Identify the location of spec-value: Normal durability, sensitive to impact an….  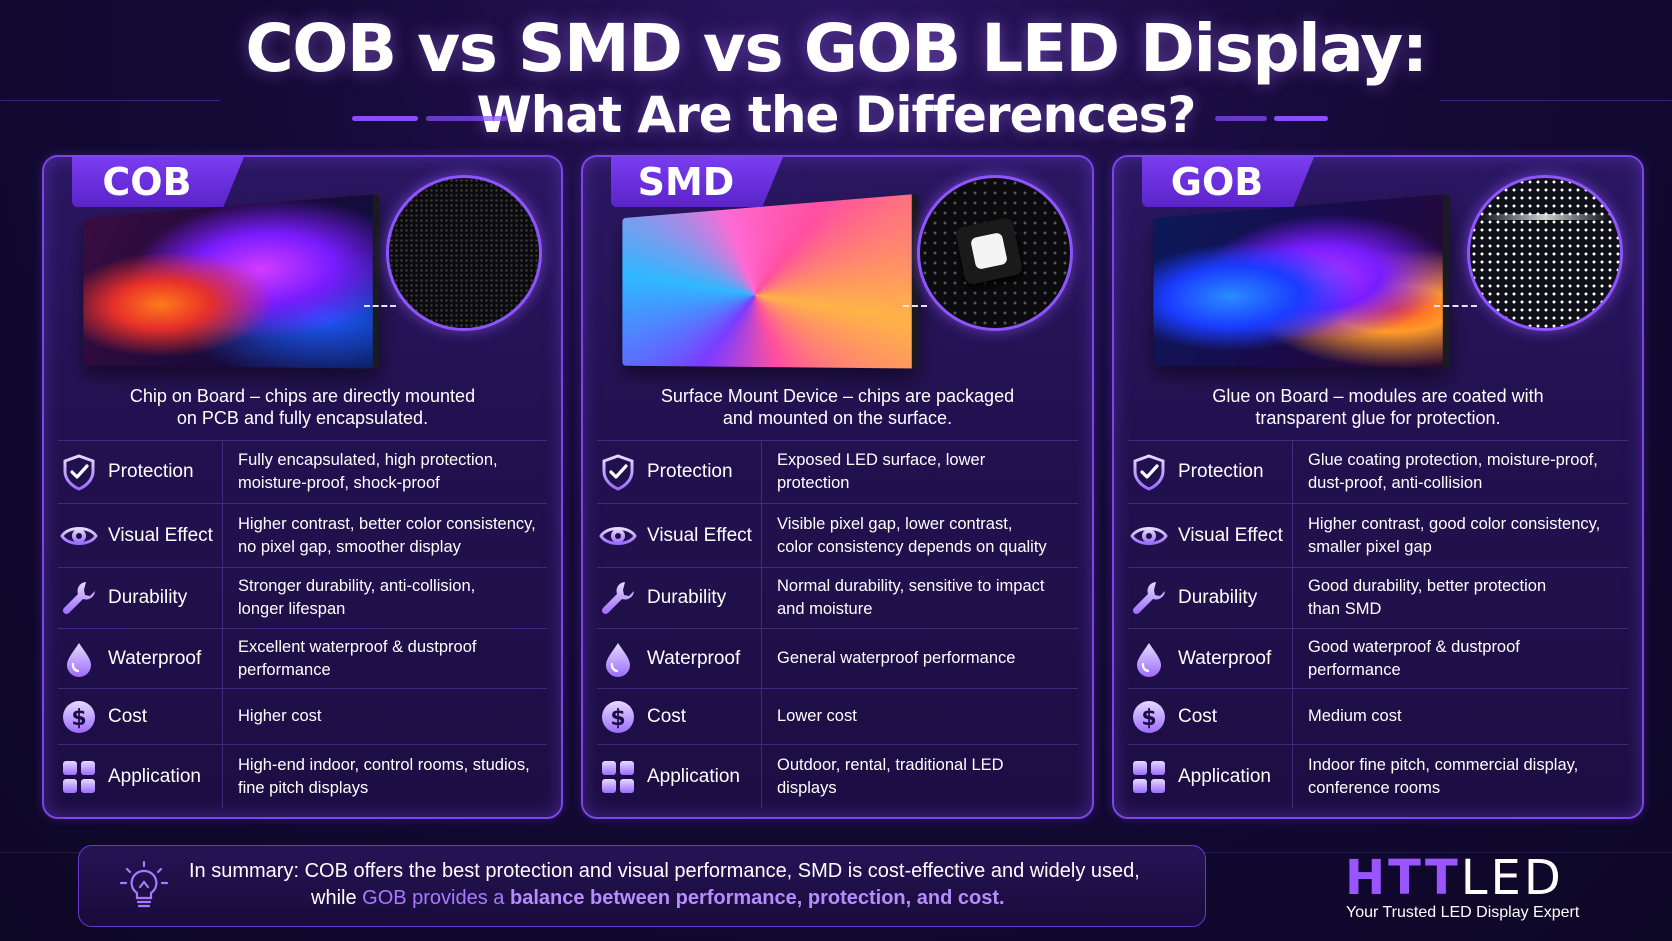
(927, 598).